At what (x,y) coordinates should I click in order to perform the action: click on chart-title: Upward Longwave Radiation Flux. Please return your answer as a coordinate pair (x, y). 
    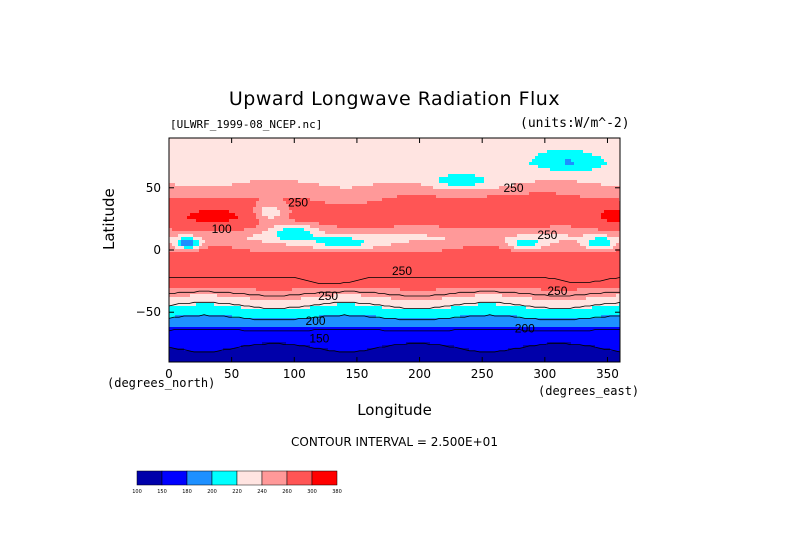
    Looking at the image, I should click on (394, 99).